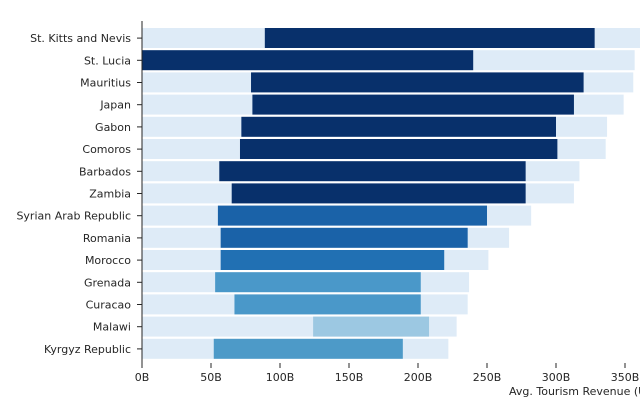 The width and height of the screenshot is (640, 400). Describe the element at coordinates (349, 377) in the screenshot. I see `x-tick-label: 150B` at that location.